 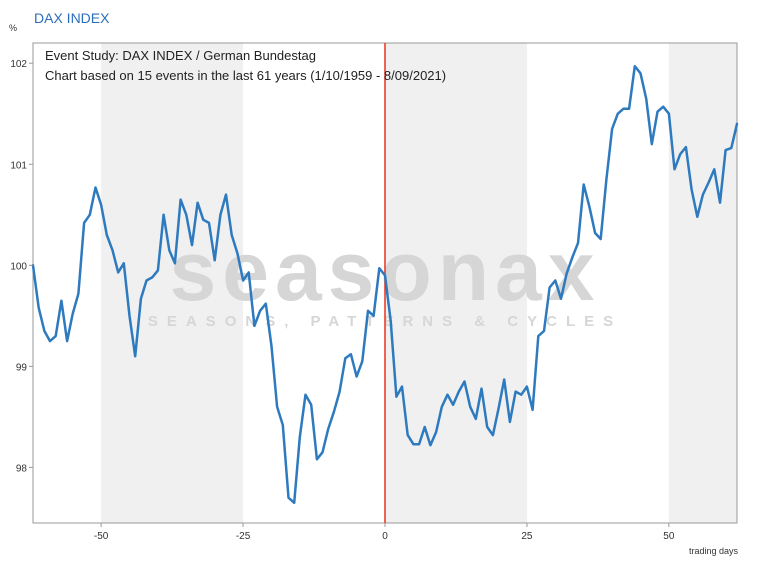 What do you see at coordinates (527, 536) in the screenshot?
I see `x-tick-label: 25` at bounding box center [527, 536].